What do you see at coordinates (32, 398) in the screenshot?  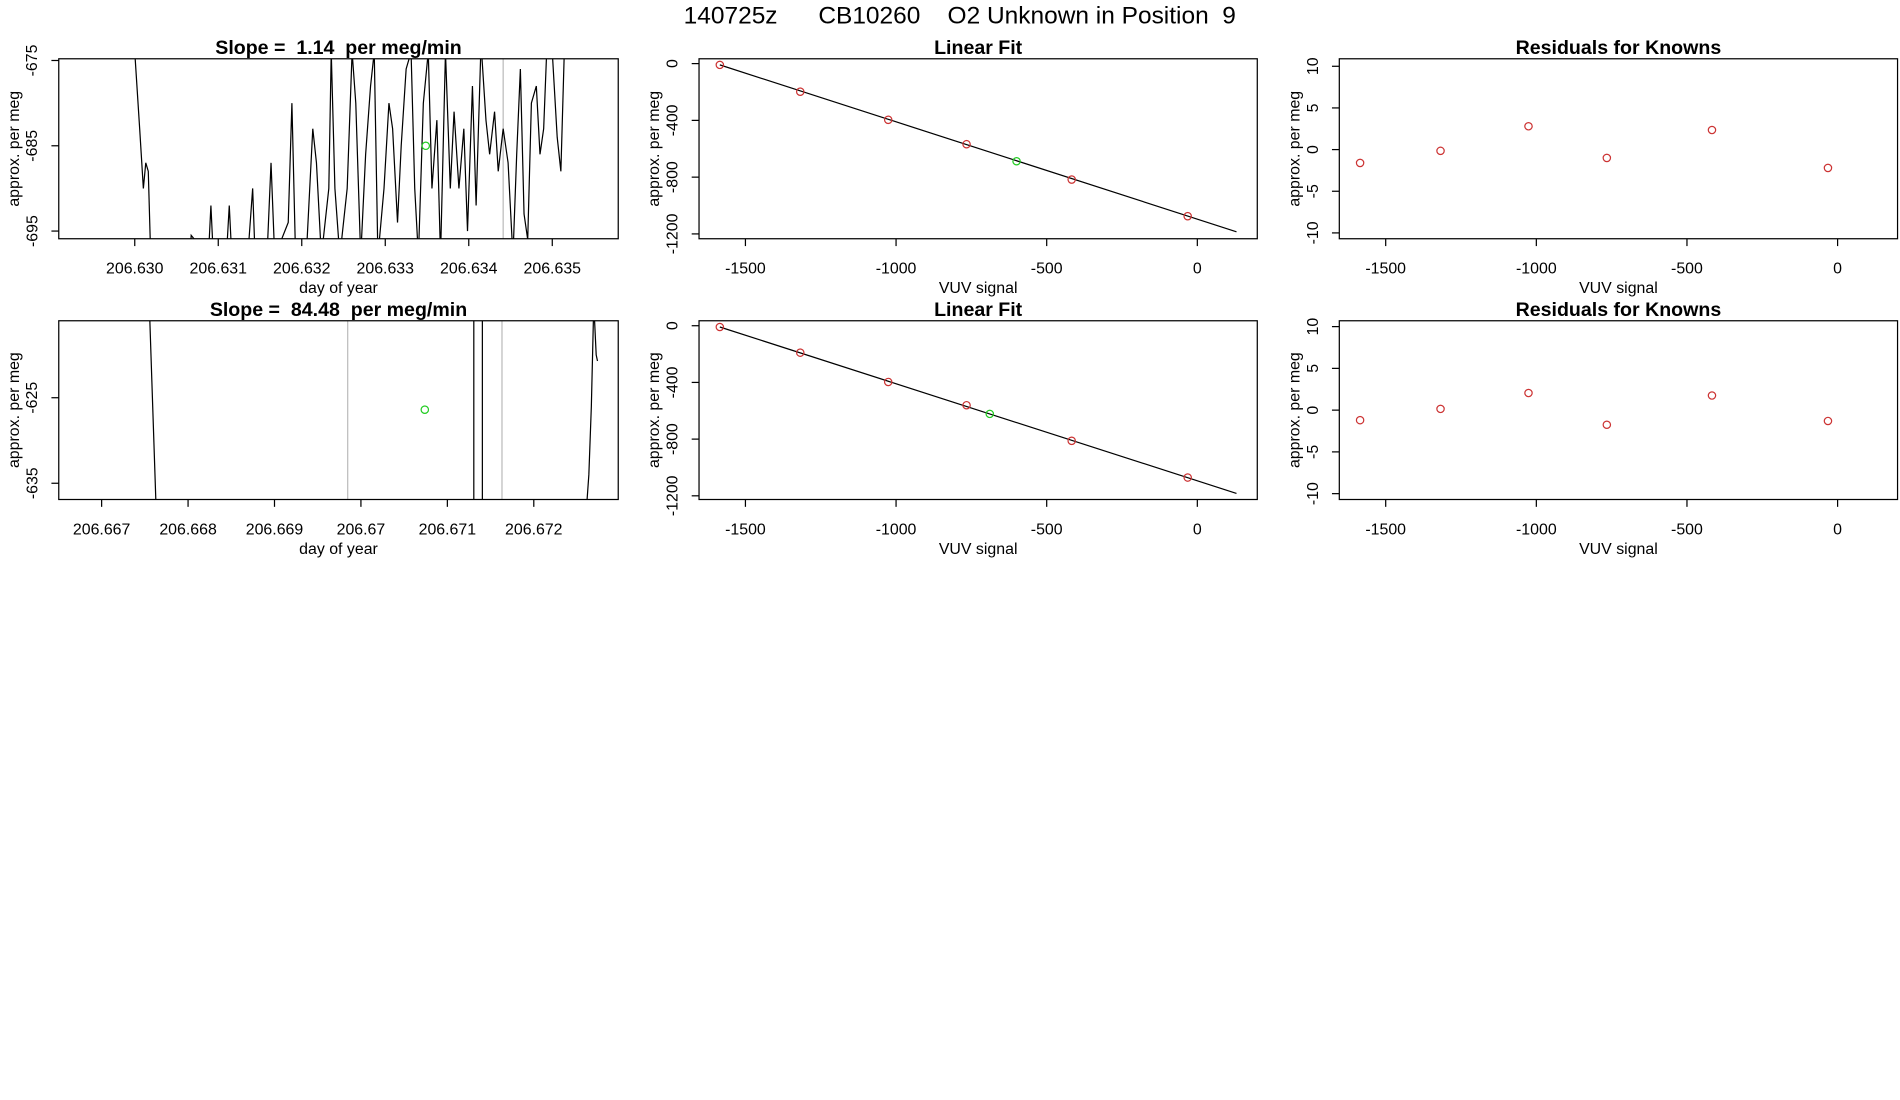 I see `y-tick-label: -625` at bounding box center [32, 398].